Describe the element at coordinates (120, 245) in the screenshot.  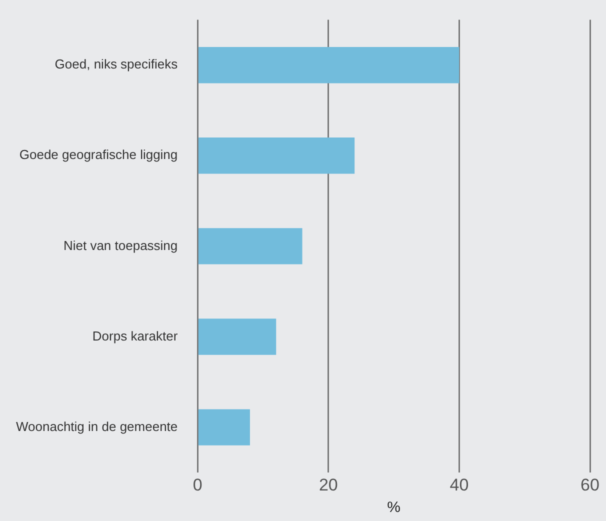
I see `y-tick-label: Niet van toepassing` at that location.